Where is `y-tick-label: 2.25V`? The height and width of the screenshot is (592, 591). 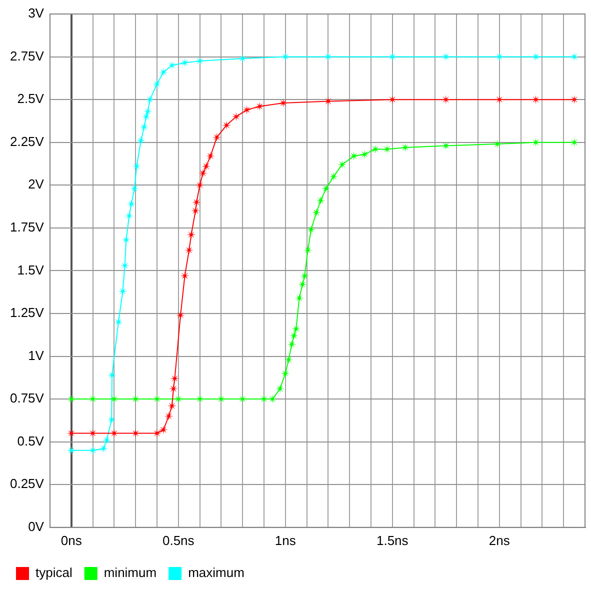
y-tick-label: 2.25V is located at coordinates (27, 141).